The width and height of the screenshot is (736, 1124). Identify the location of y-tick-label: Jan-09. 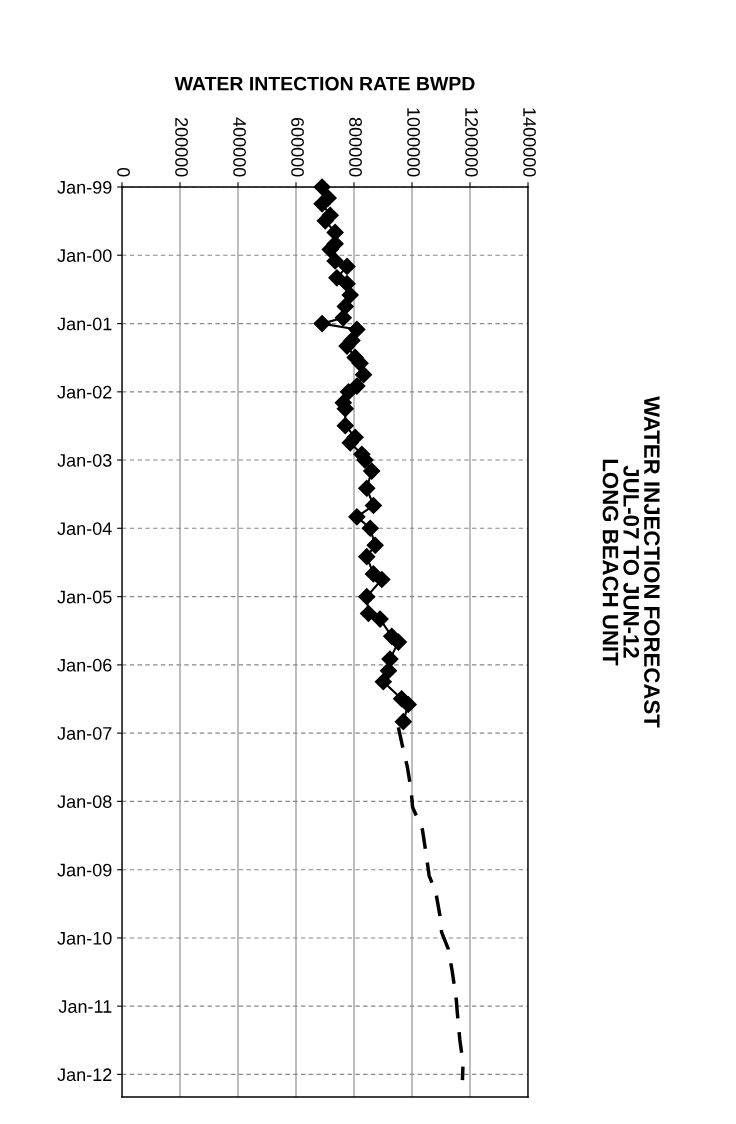
(84, 870).